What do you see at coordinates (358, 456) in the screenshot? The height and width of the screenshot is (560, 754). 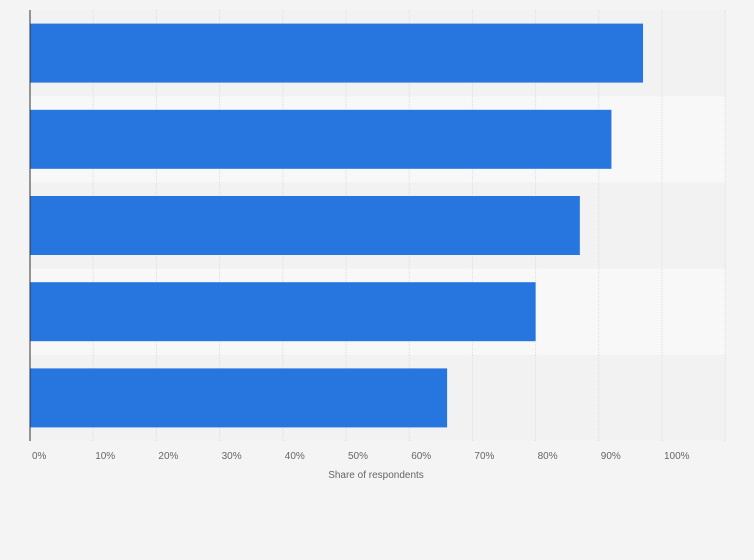 I see `x-tick-label: 50%` at bounding box center [358, 456].